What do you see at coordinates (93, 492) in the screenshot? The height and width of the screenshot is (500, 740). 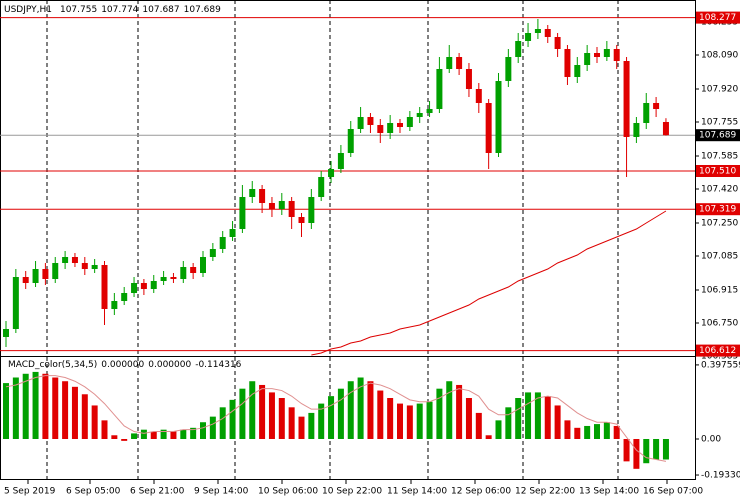 I see `x-tick-label: 6 Sep 05:00` at bounding box center [93, 492].